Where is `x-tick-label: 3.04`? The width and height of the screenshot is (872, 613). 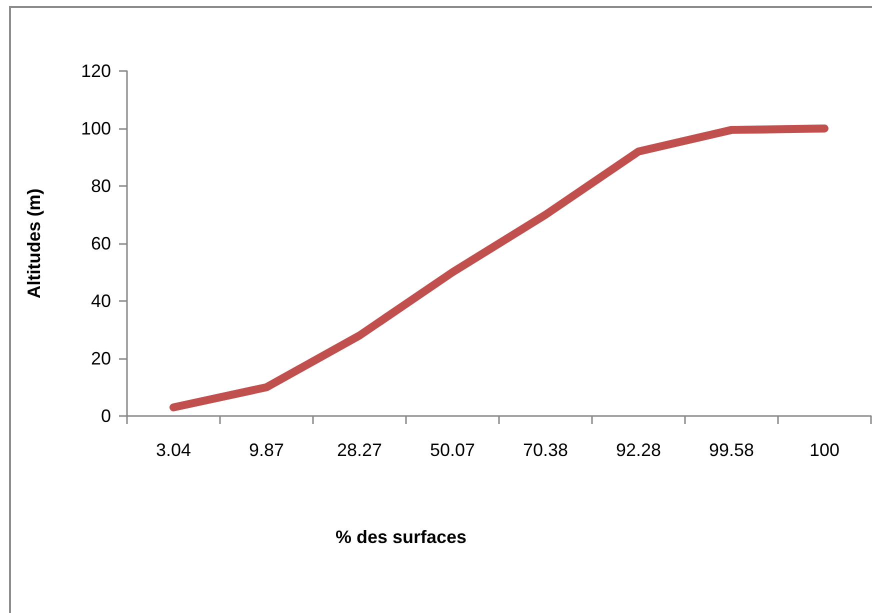 x-tick-label: 3.04 is located at coordinates (174, 450).